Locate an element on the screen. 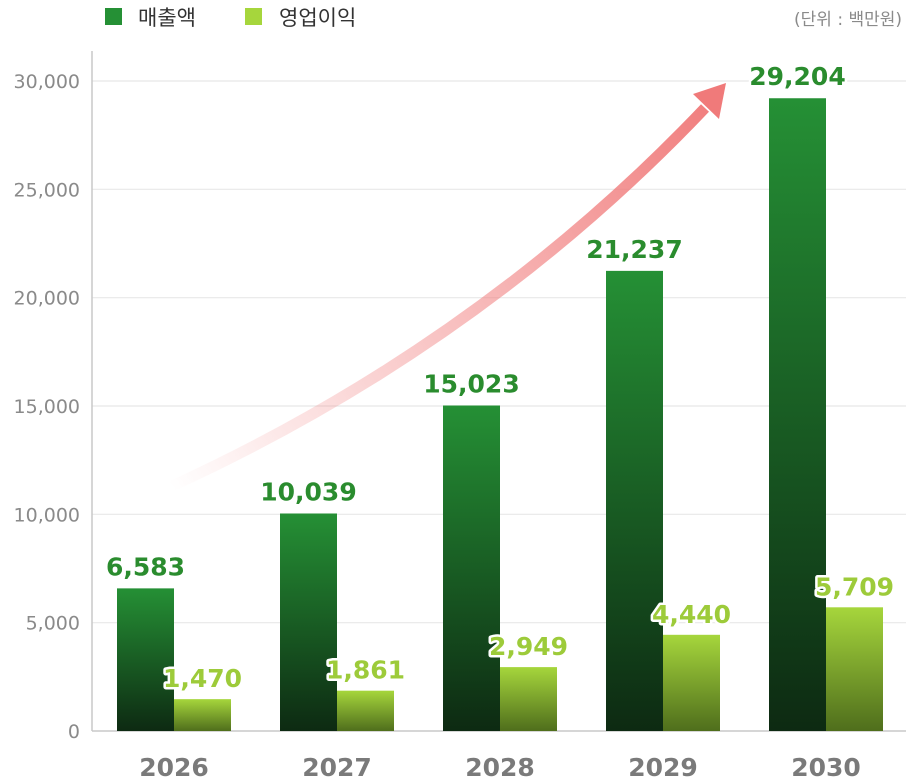 The height and width of the screenshot is (782, 908). x-axis: 2026 2027 2028 2029 2030 is located at coordinates (500, 767).